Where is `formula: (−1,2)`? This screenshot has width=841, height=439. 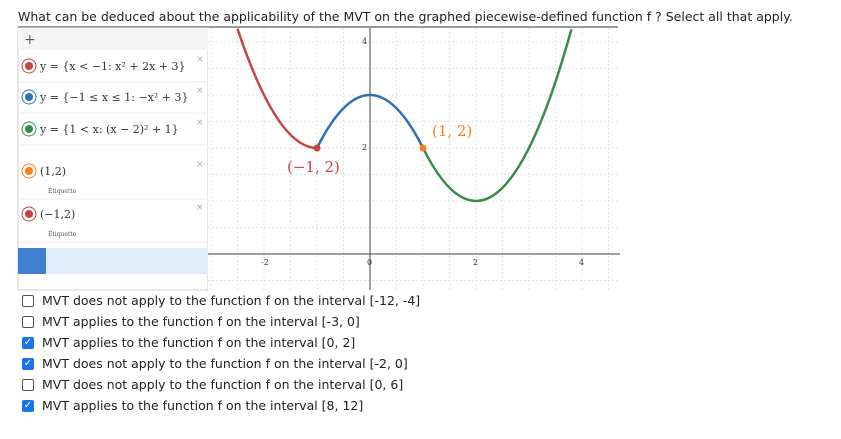
formula: (−1,2) is located at coordinates (57, 214).